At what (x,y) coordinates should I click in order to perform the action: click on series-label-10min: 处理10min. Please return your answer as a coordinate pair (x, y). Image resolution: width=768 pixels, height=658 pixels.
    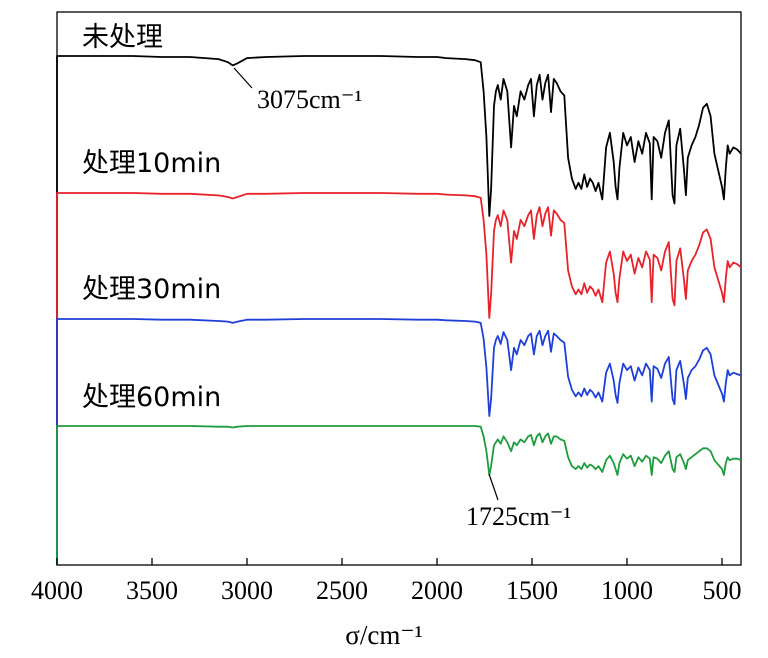
    Looking at the image, I should click on (151, 163).